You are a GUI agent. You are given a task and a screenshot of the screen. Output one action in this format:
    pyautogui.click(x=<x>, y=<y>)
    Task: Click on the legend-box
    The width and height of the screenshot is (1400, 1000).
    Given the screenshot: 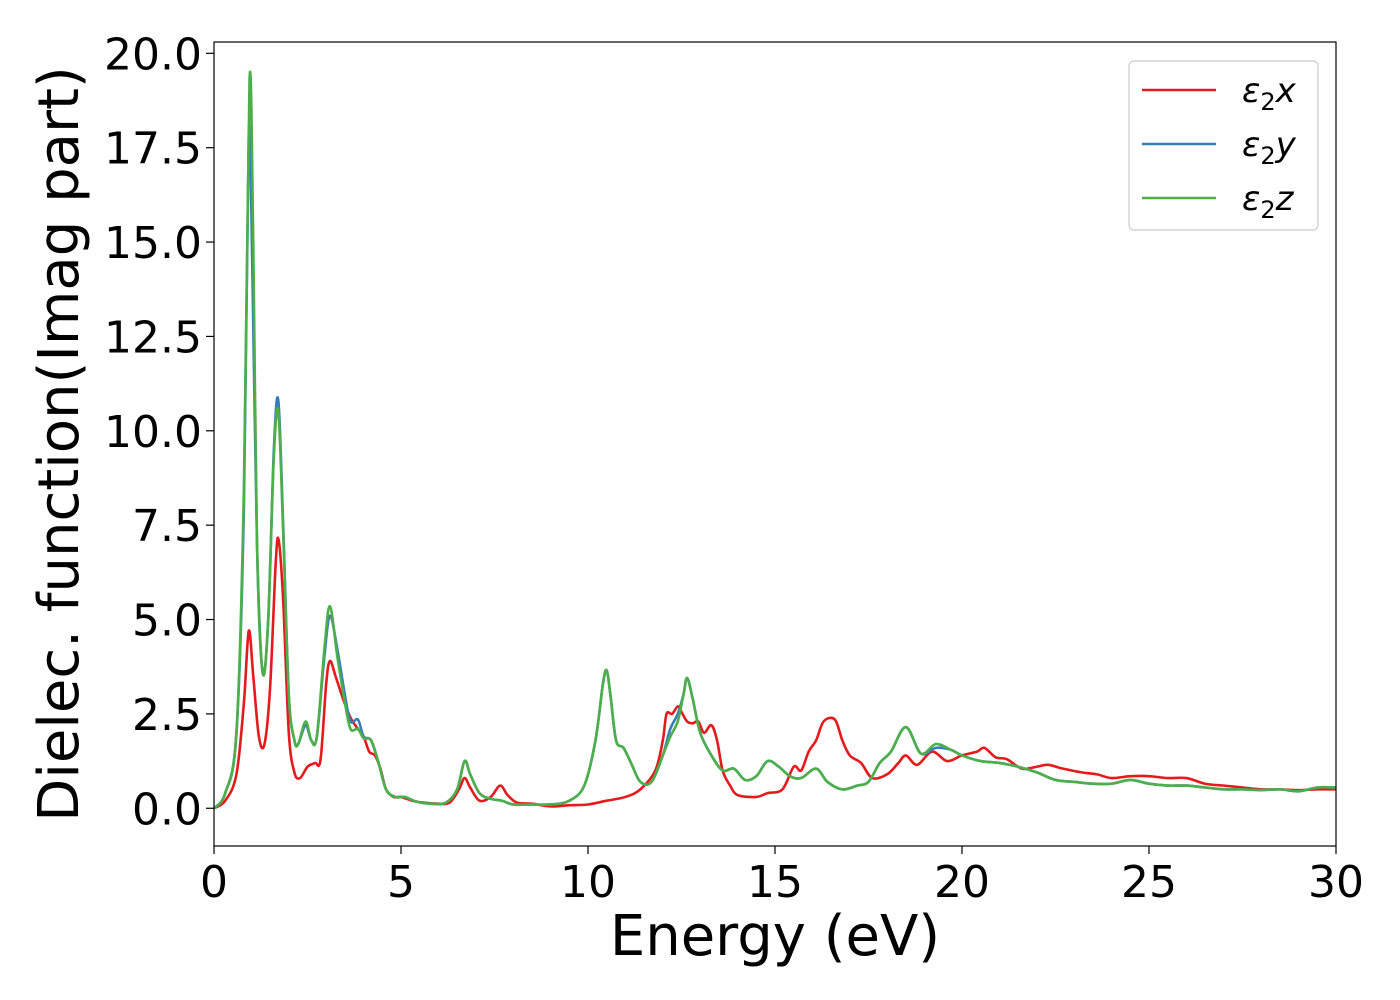 What is the action you would take?
    pyautogui.click(x=1223, y=145)
    